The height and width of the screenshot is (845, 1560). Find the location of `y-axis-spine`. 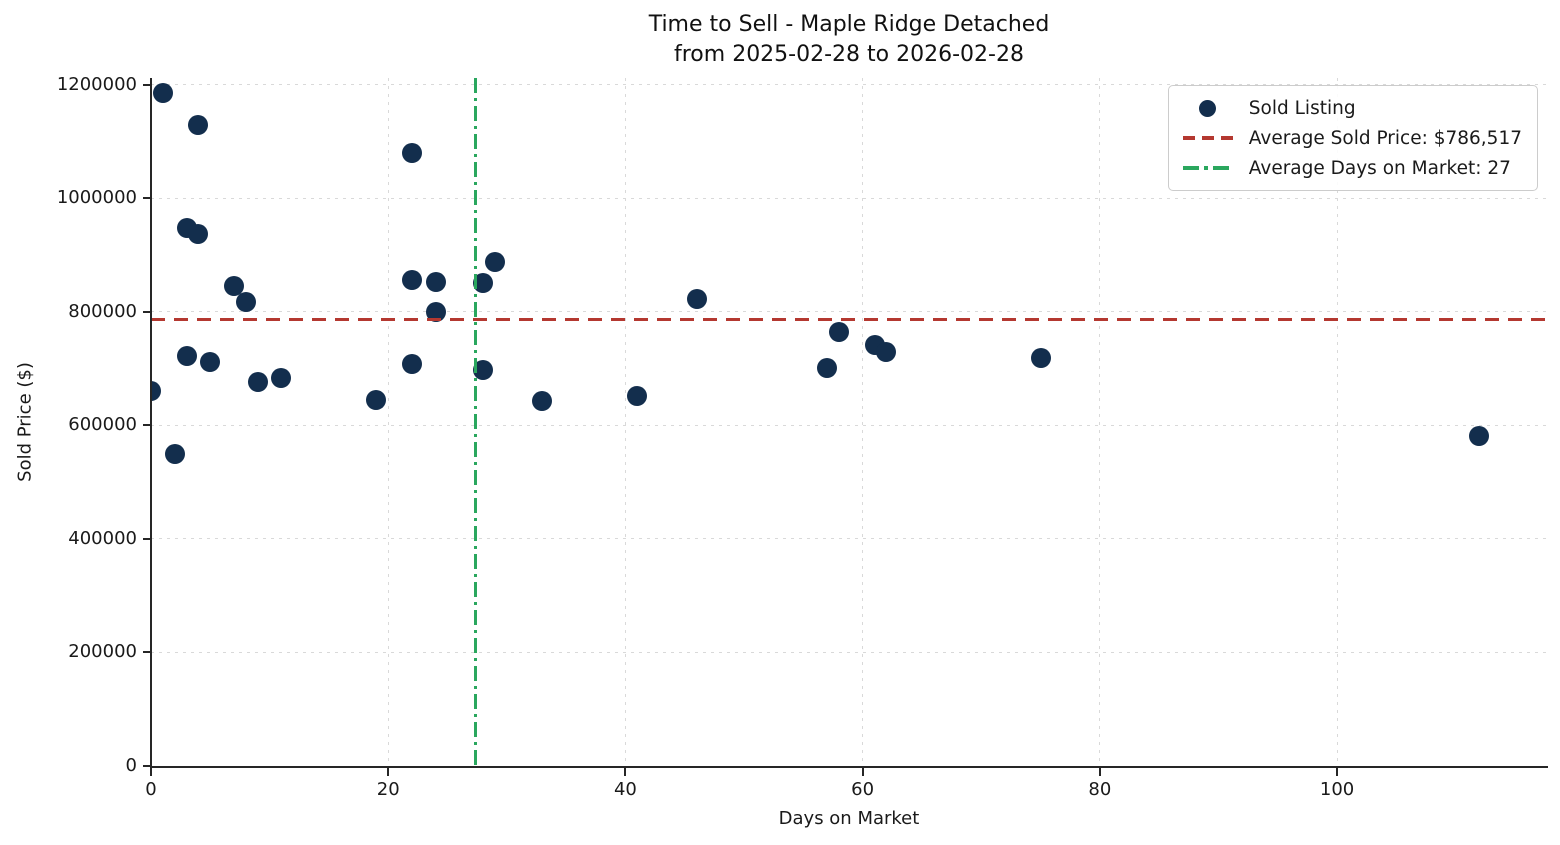

y-axis-spine is located at coordinates (151, 423).